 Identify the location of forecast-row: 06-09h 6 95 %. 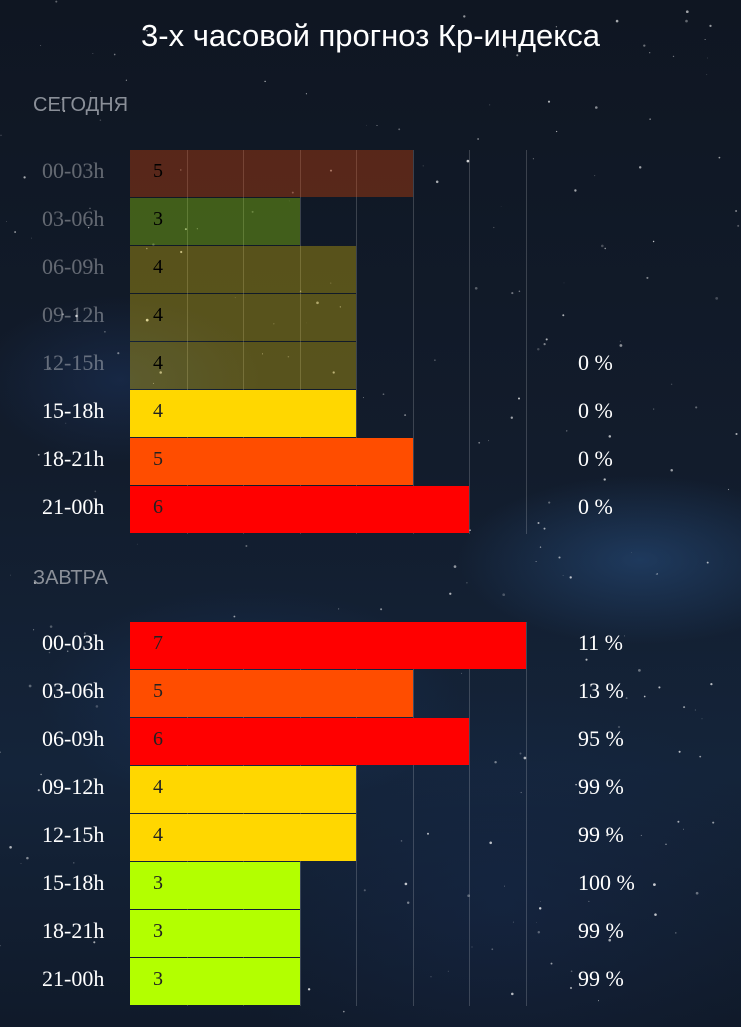
(370, 742).